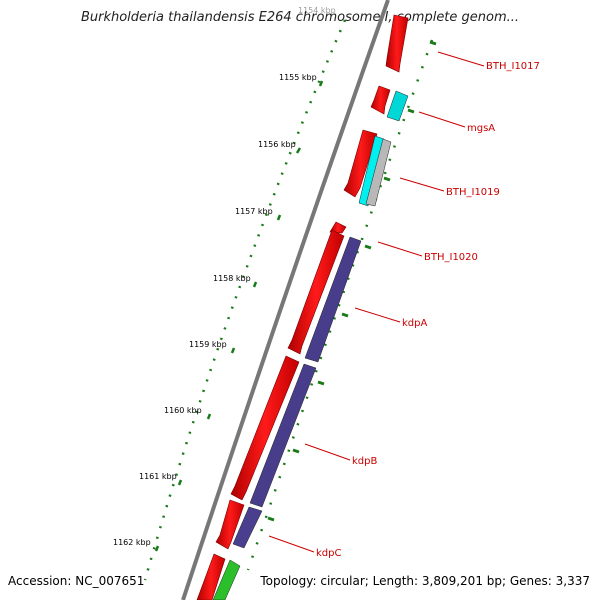 The image size is (600, 600). I want to click on tick-label: 1157 kbp, so click(254, 211).